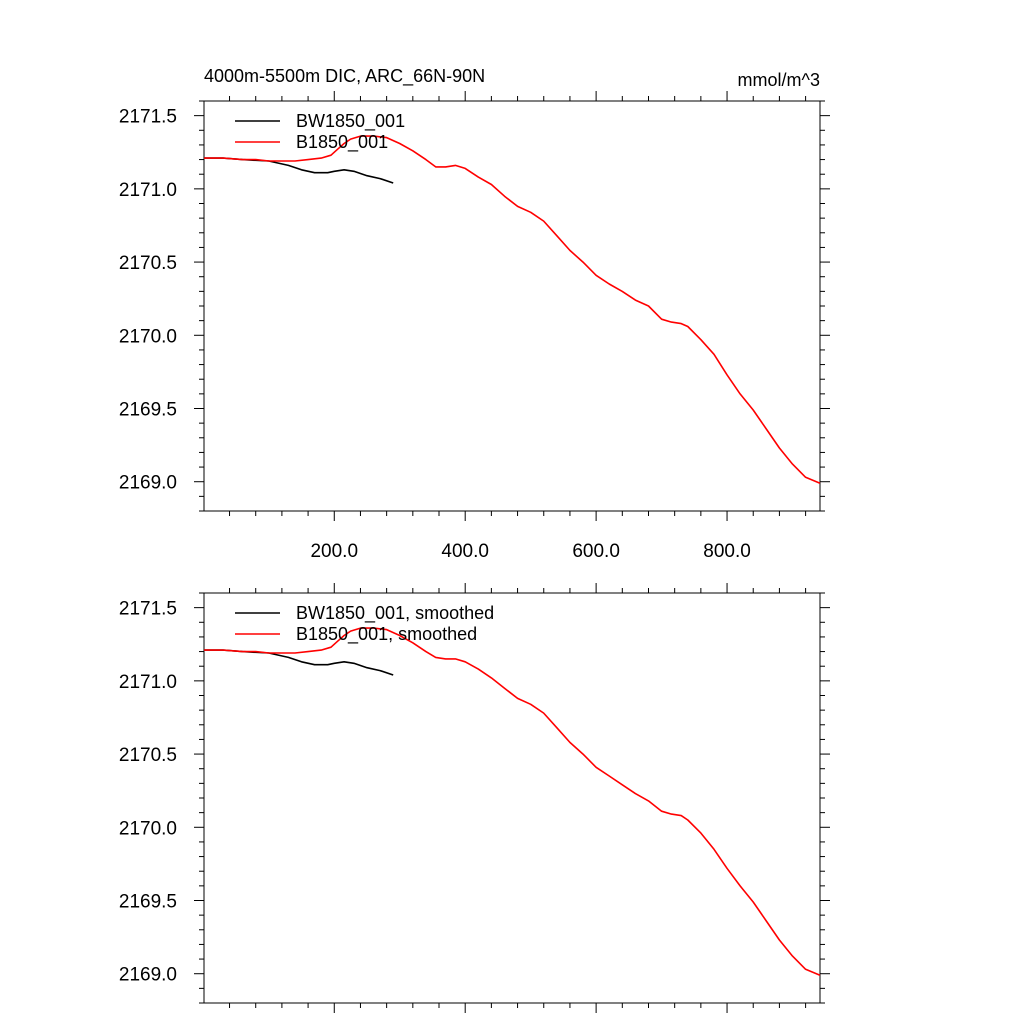 This screenshot has width=1024, height=1024. I want to click on legend-label: B1850_001, so click(342, 142).